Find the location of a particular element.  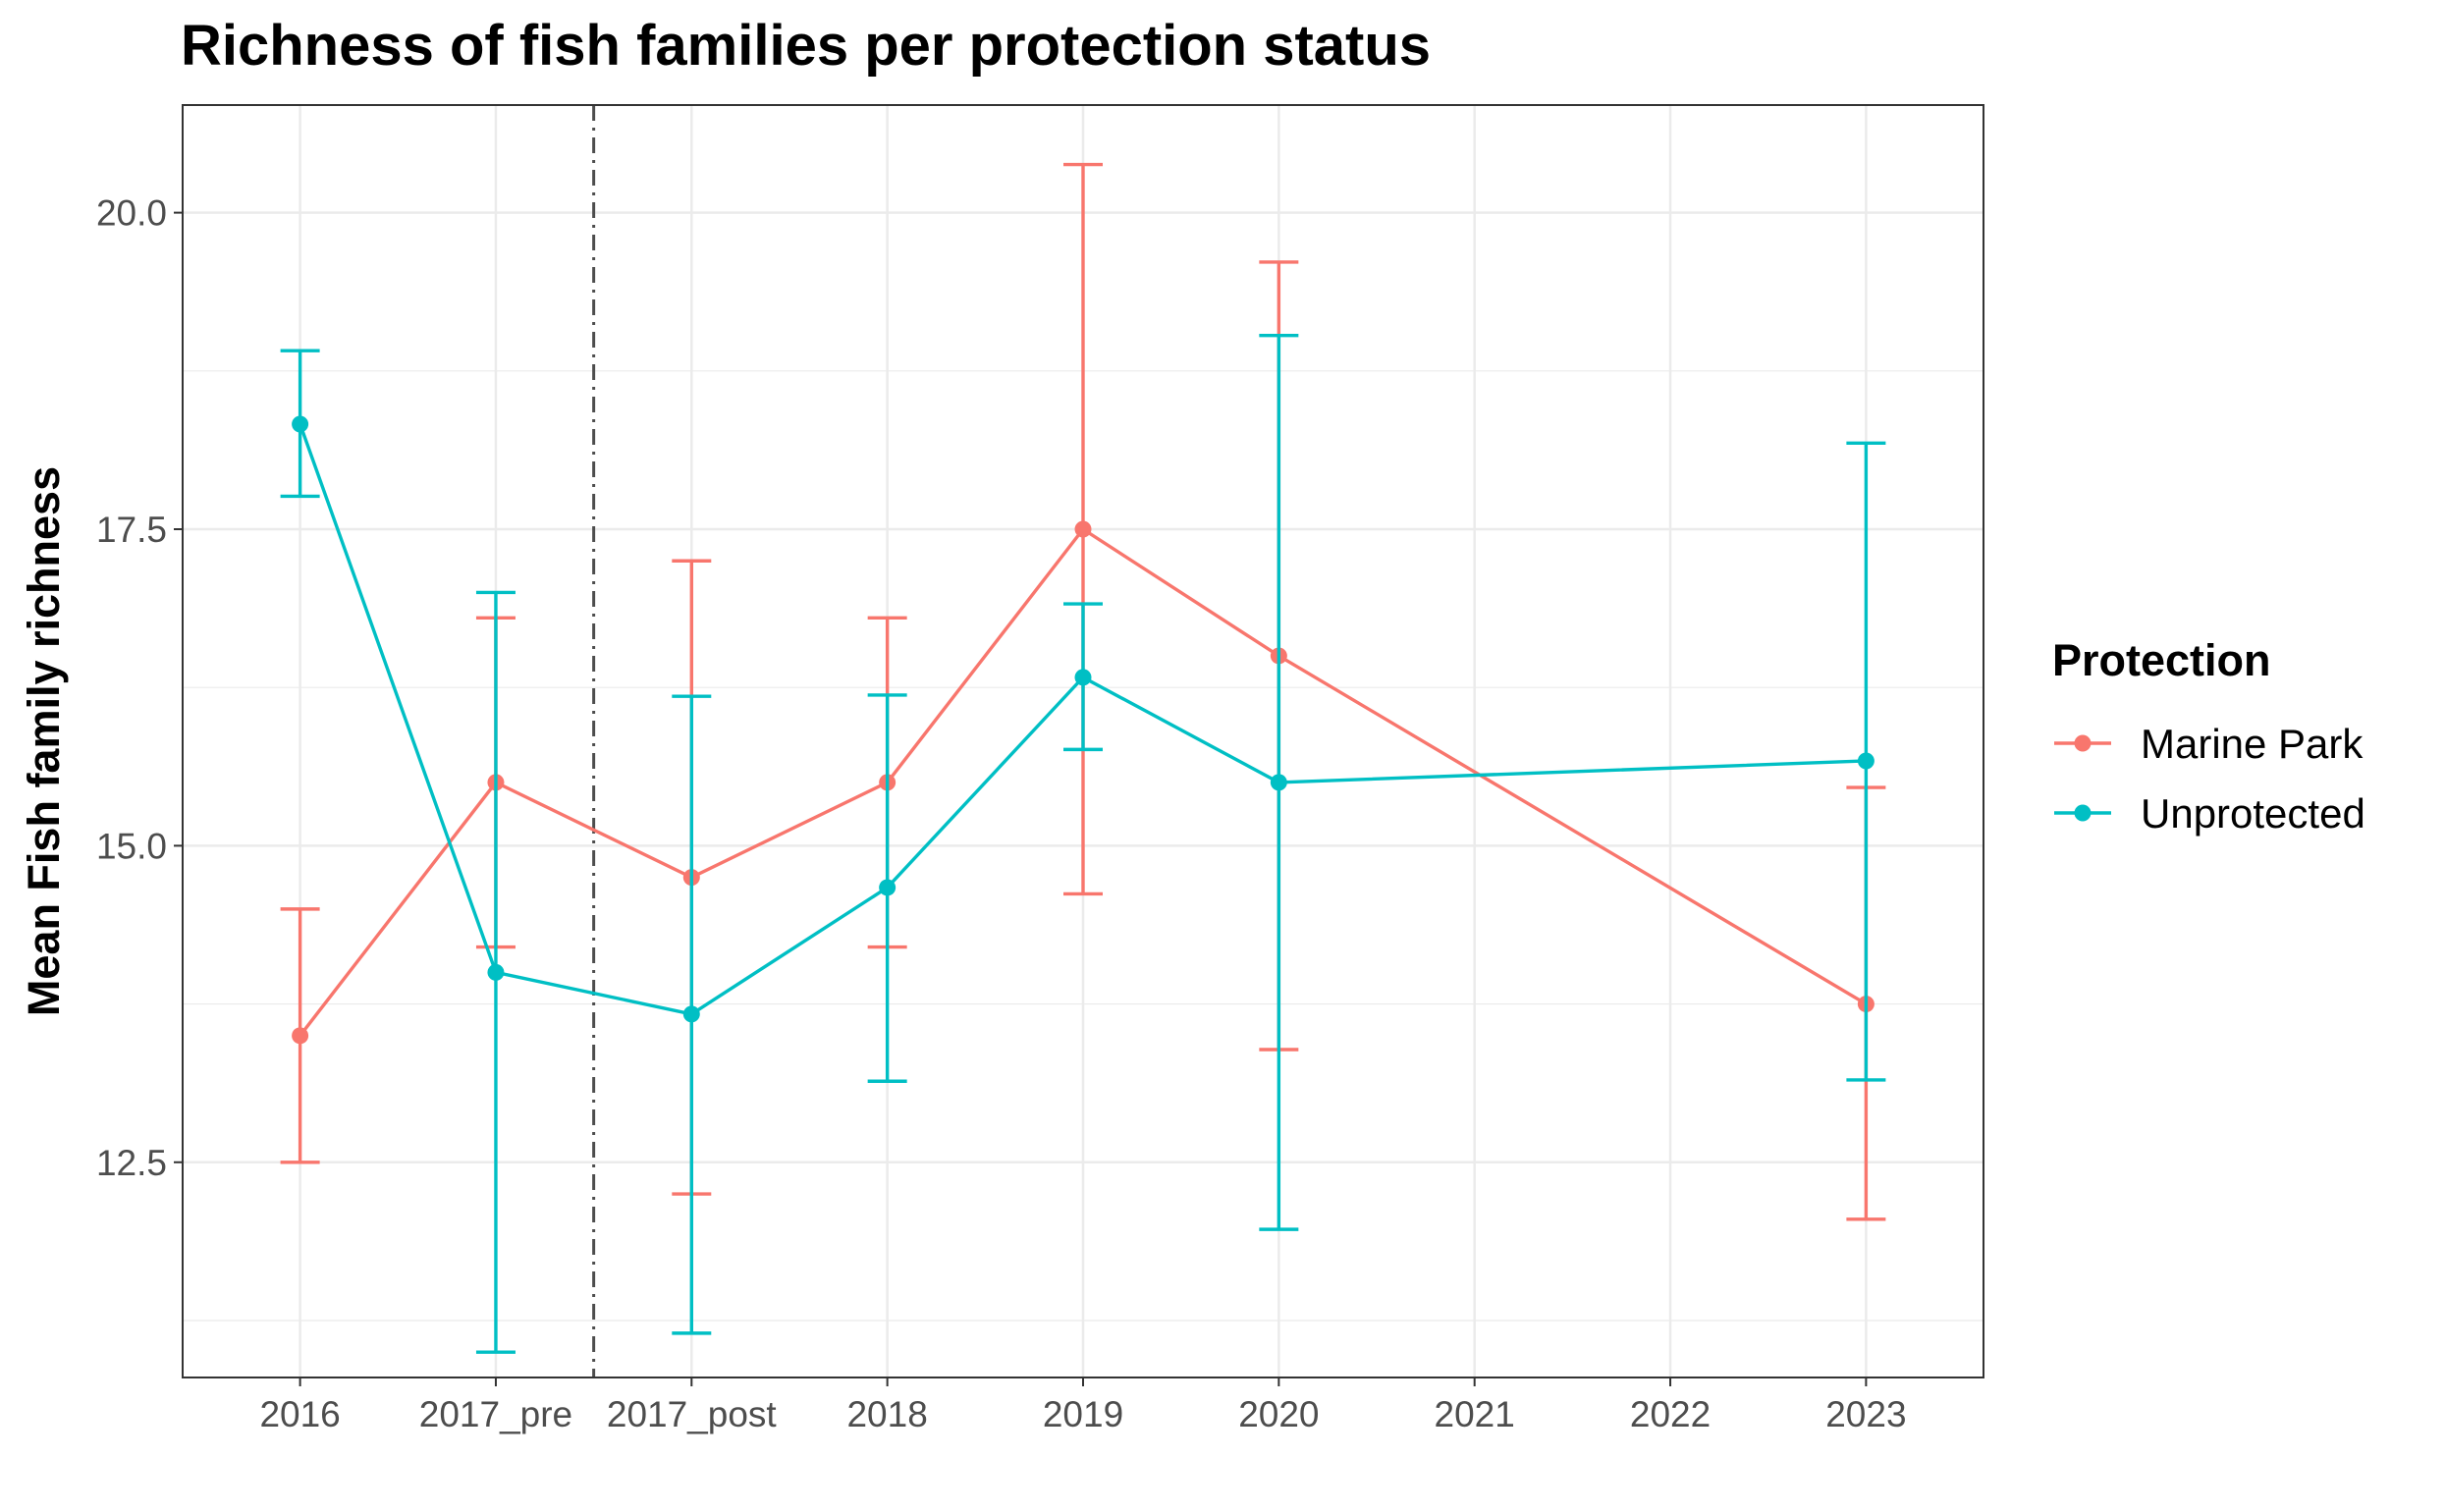

x-tick-label-2: 2017_post is located at coordinates (692, 1414).